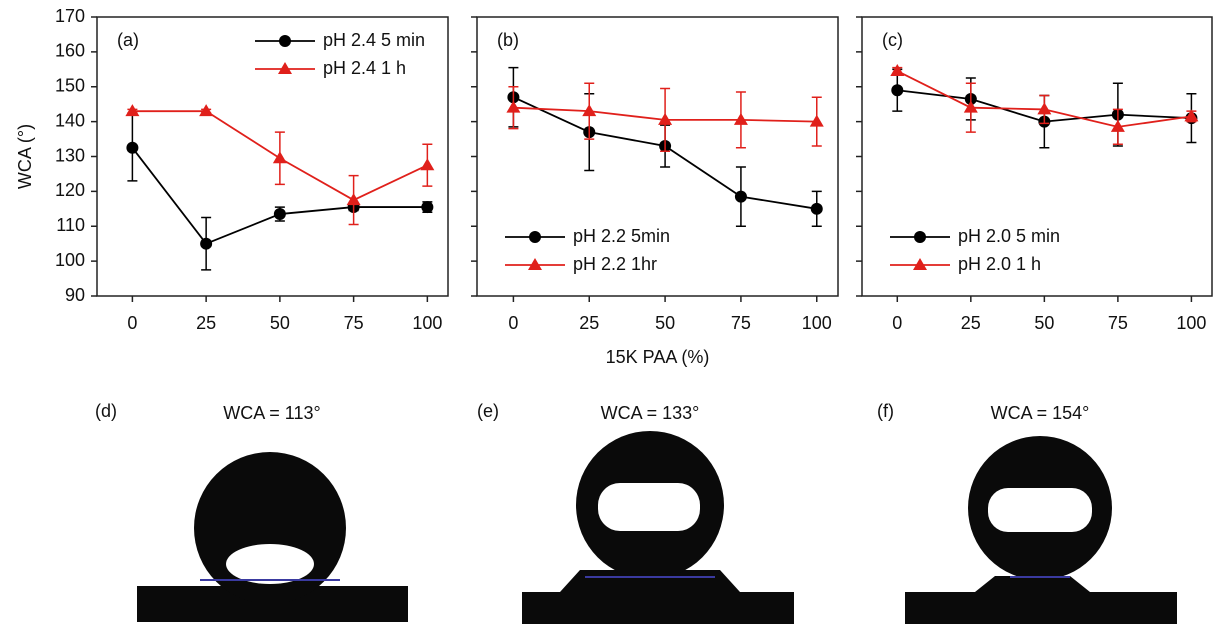 This screenshot has height=624, width=1216. Describe the element at coordinates (25, 156) in the screenshot. I see `y-axis-title: WCA (°)` at that location.